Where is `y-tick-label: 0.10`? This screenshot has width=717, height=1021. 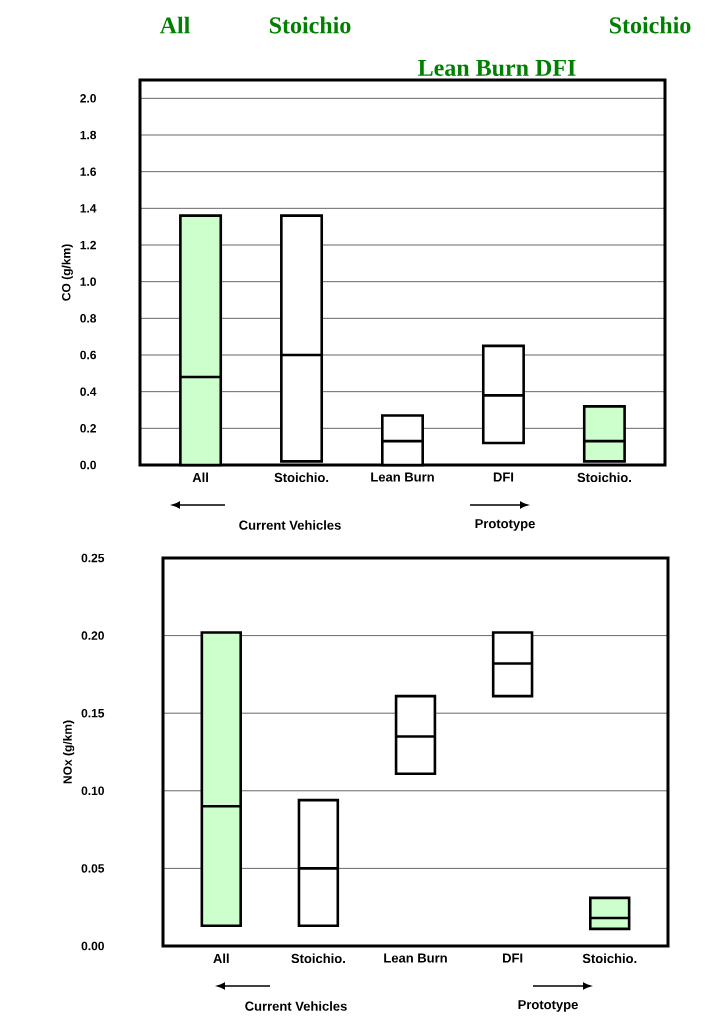 y-tick-label: 0.10 is located at coordinates (92, 791).